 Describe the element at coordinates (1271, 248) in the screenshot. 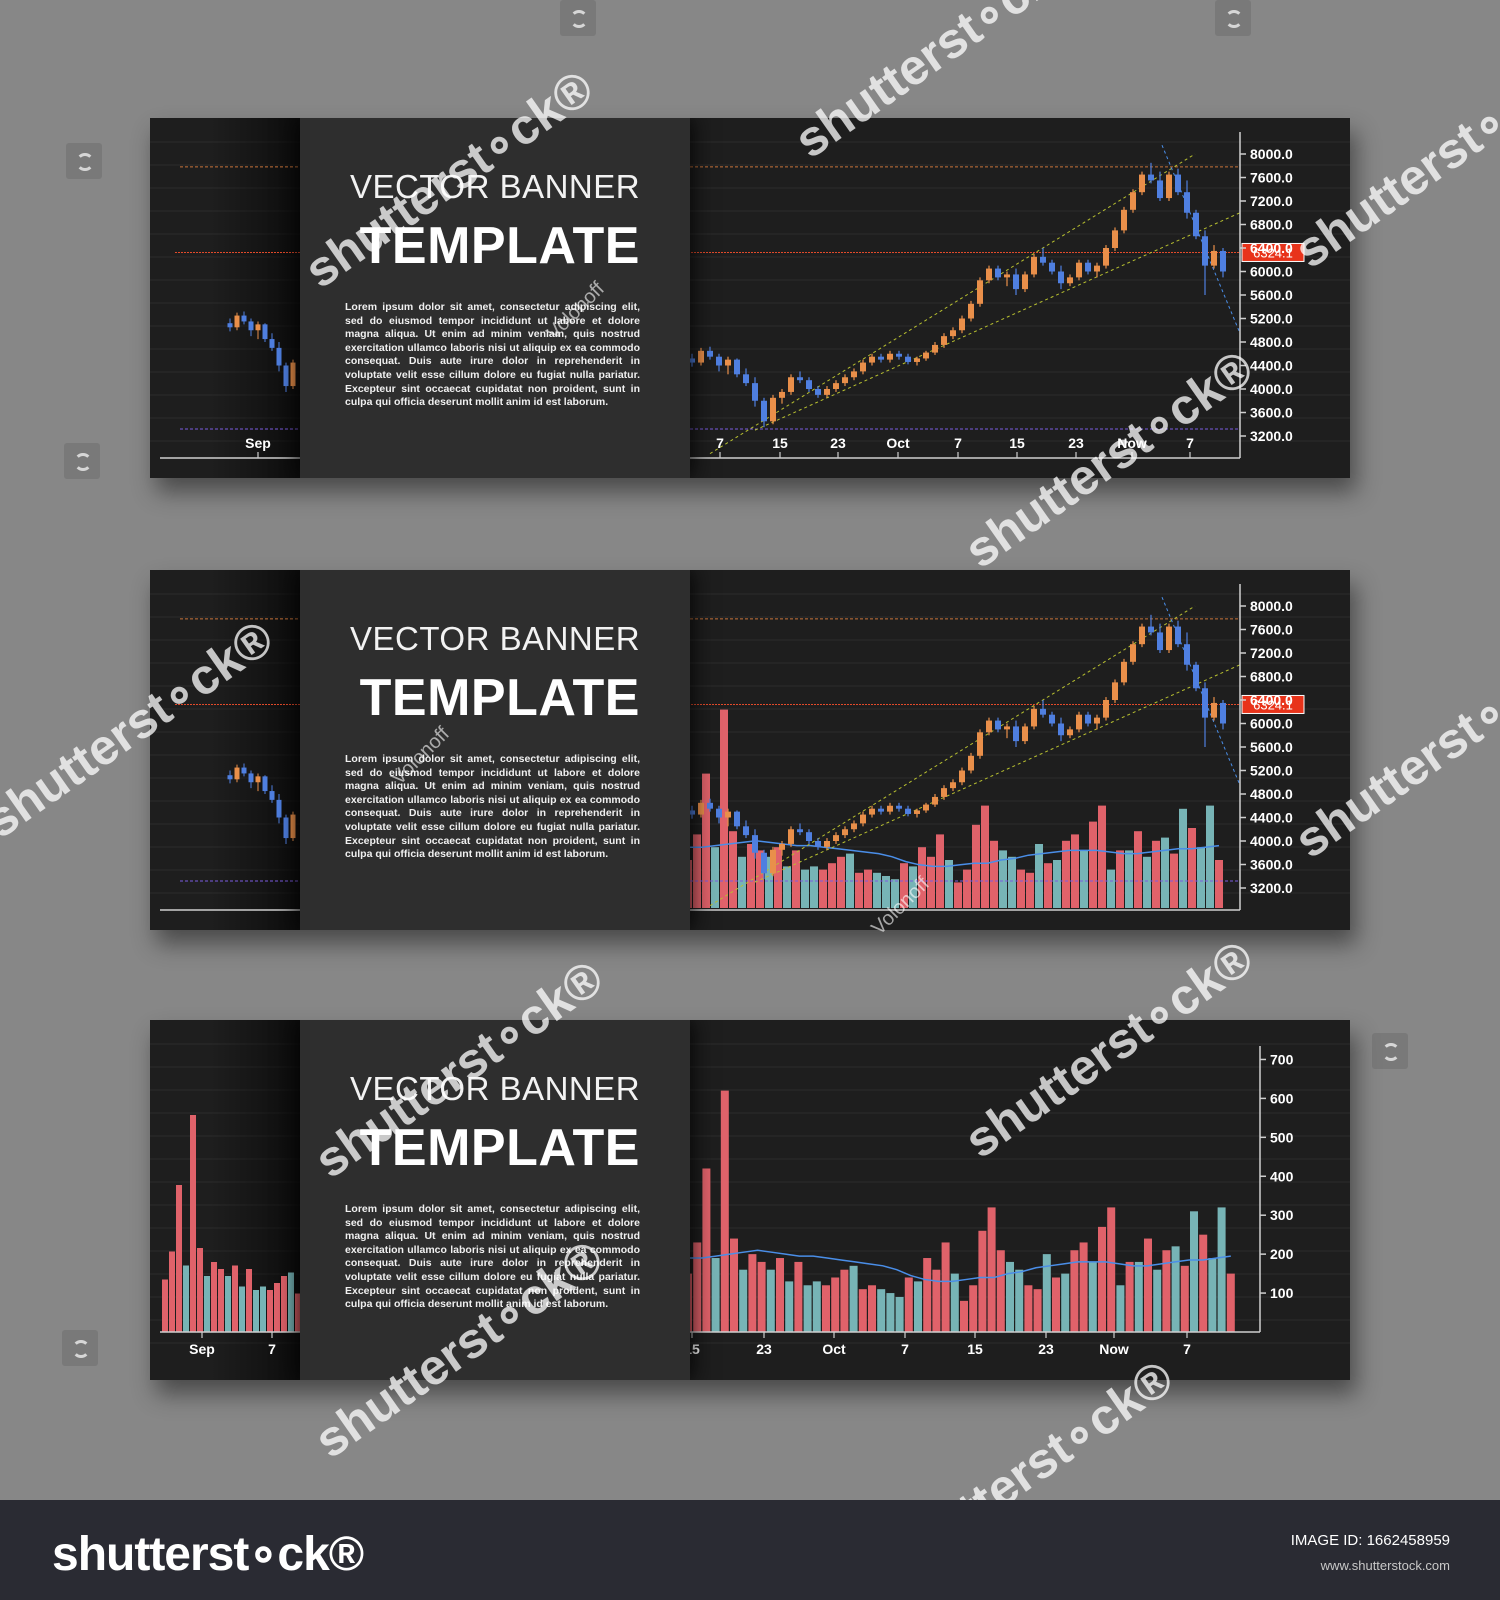

I see `y-tick-label: 6400.0` at that location.